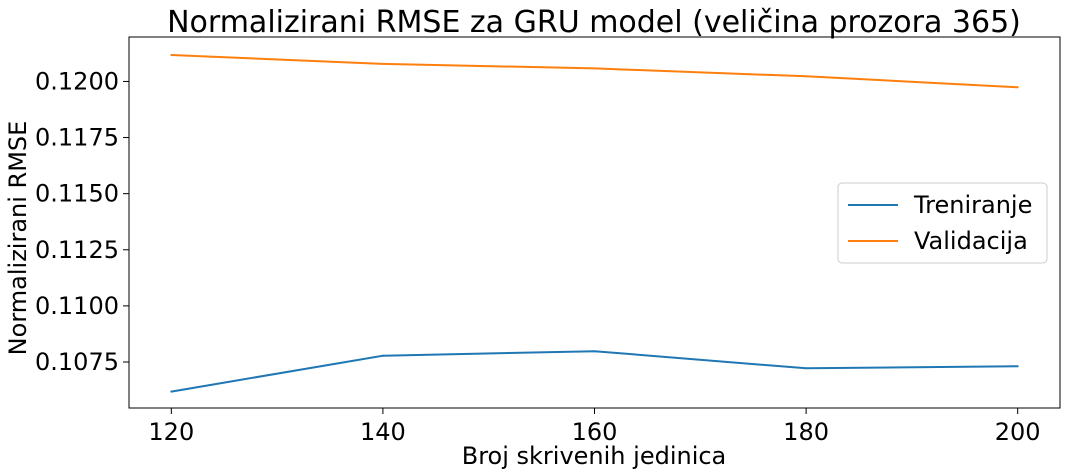 The width and height of the screenshot is (1067, 476). Describe the element at coordinates (77, 194) in the screenshot. I see `y-tick-label: 0.1150` at that location.